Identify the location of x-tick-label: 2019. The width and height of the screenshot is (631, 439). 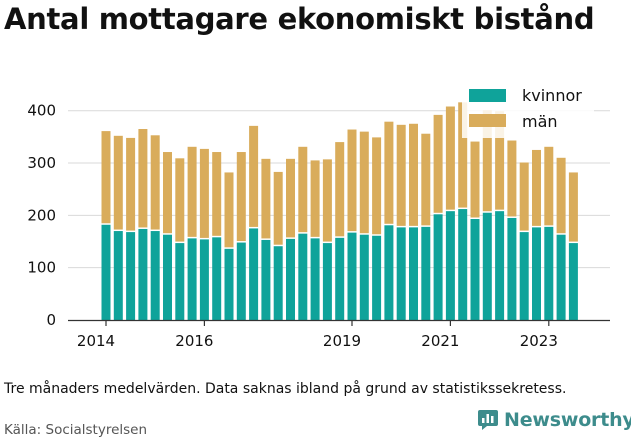
(342, 341).